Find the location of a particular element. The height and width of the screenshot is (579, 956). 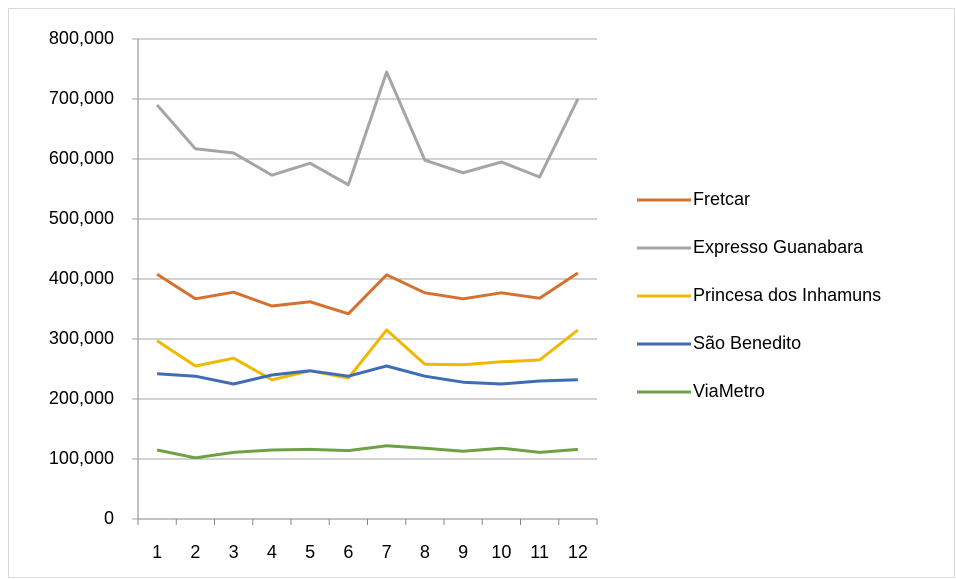

x-tick-label: 4 is located at coordinates (272, 552).